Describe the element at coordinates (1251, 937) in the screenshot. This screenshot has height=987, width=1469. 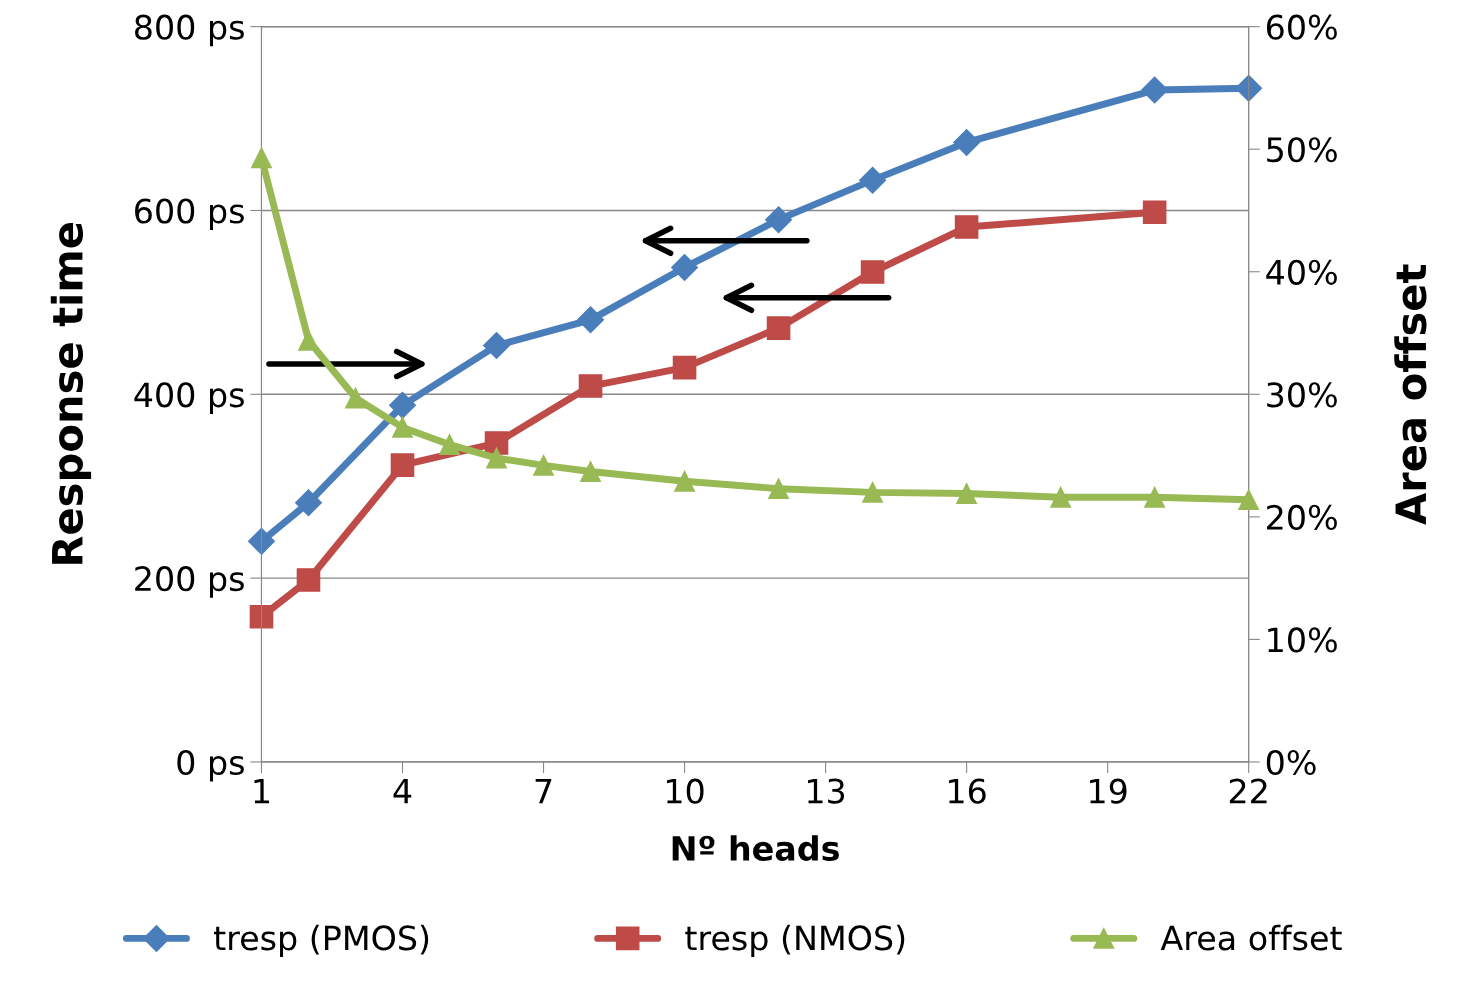
I see `legend-label: Area offset` at that location.